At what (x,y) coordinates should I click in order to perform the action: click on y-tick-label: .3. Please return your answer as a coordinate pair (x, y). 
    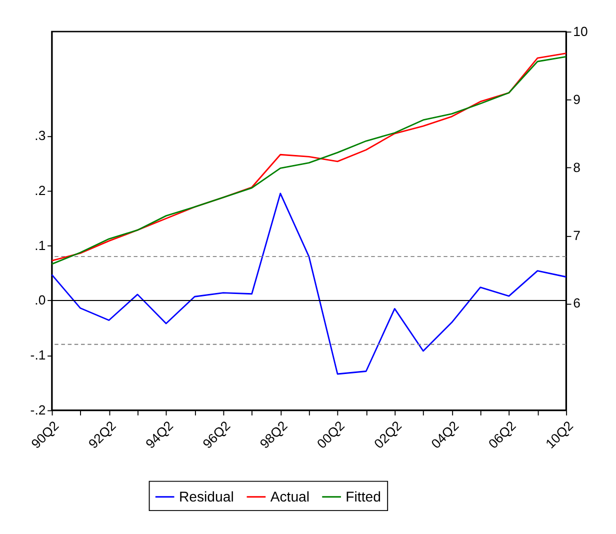
    Looking at the image, I should click on (40, 136).